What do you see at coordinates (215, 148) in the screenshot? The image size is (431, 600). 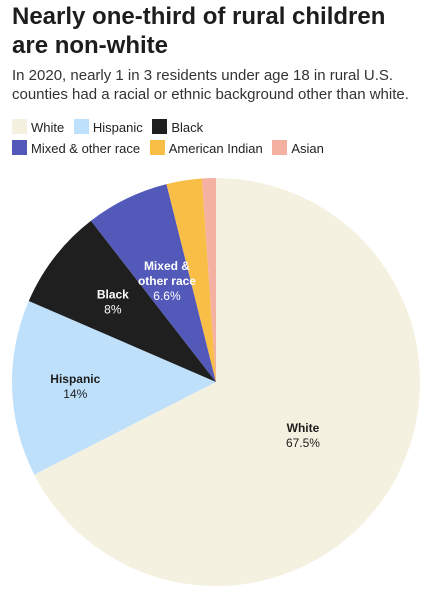 I see `legend-label: American Indian` at bounding box center [215, 148].